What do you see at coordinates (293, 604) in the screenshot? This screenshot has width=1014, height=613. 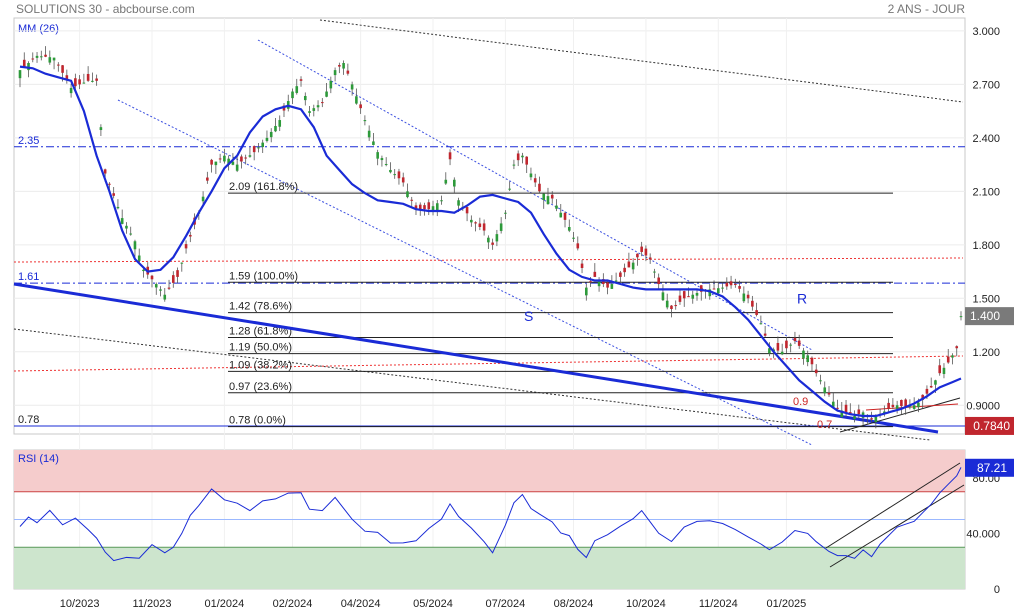 I see `x-tick-label: 02/2024` at bounding box center [293, 604].